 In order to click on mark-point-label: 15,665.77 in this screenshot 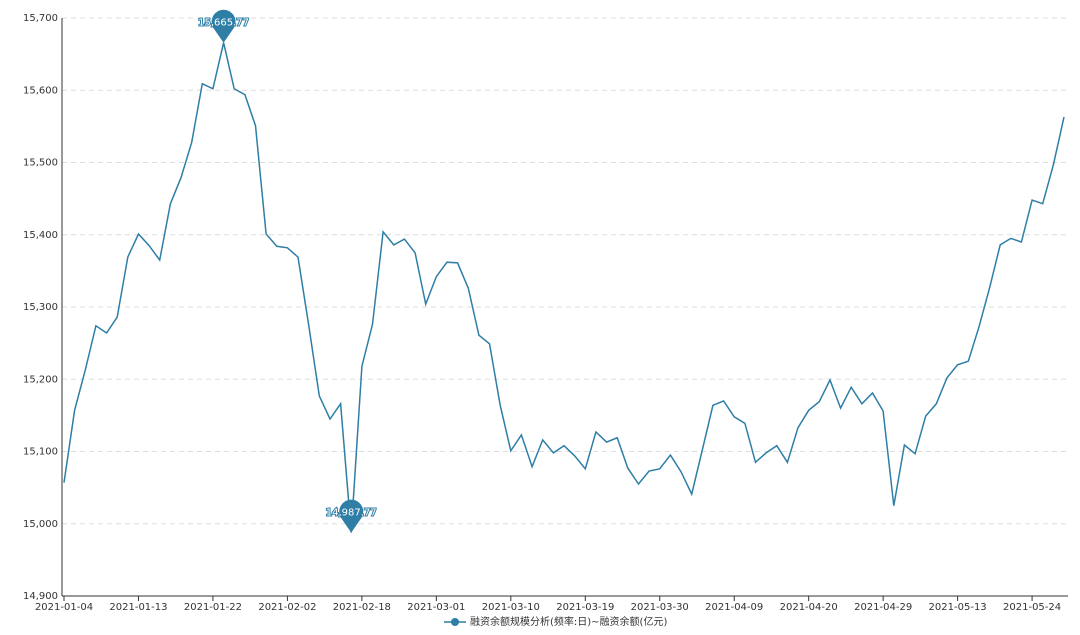, I will do `click(223, 23)`.